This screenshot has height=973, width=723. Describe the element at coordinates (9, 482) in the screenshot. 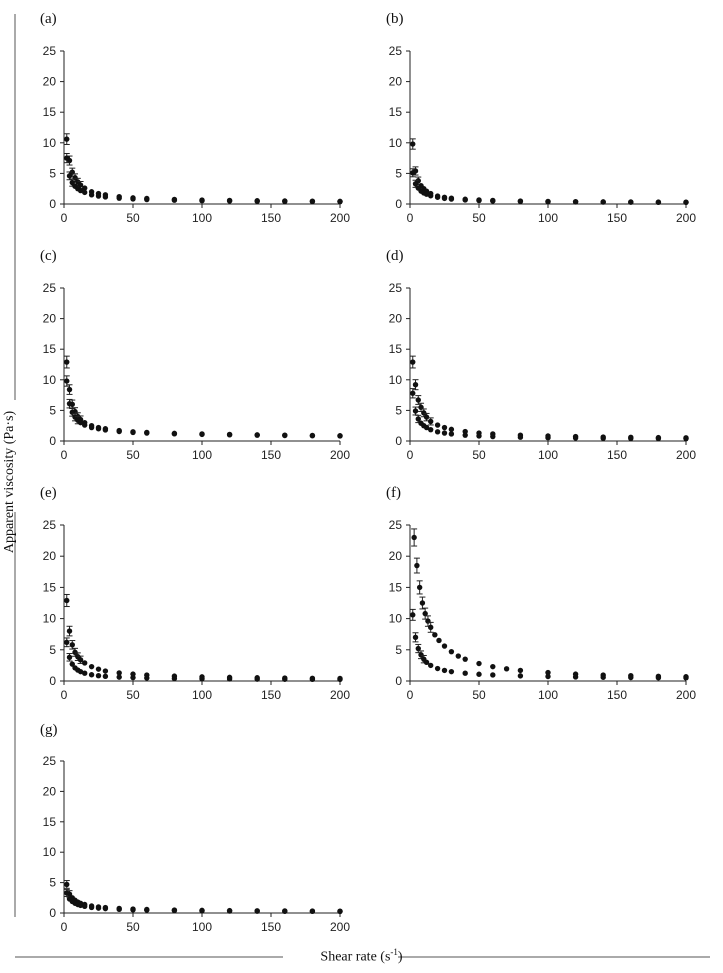

I see `y-axis-label: Apparent viscosity (Pa·s)` at that location.